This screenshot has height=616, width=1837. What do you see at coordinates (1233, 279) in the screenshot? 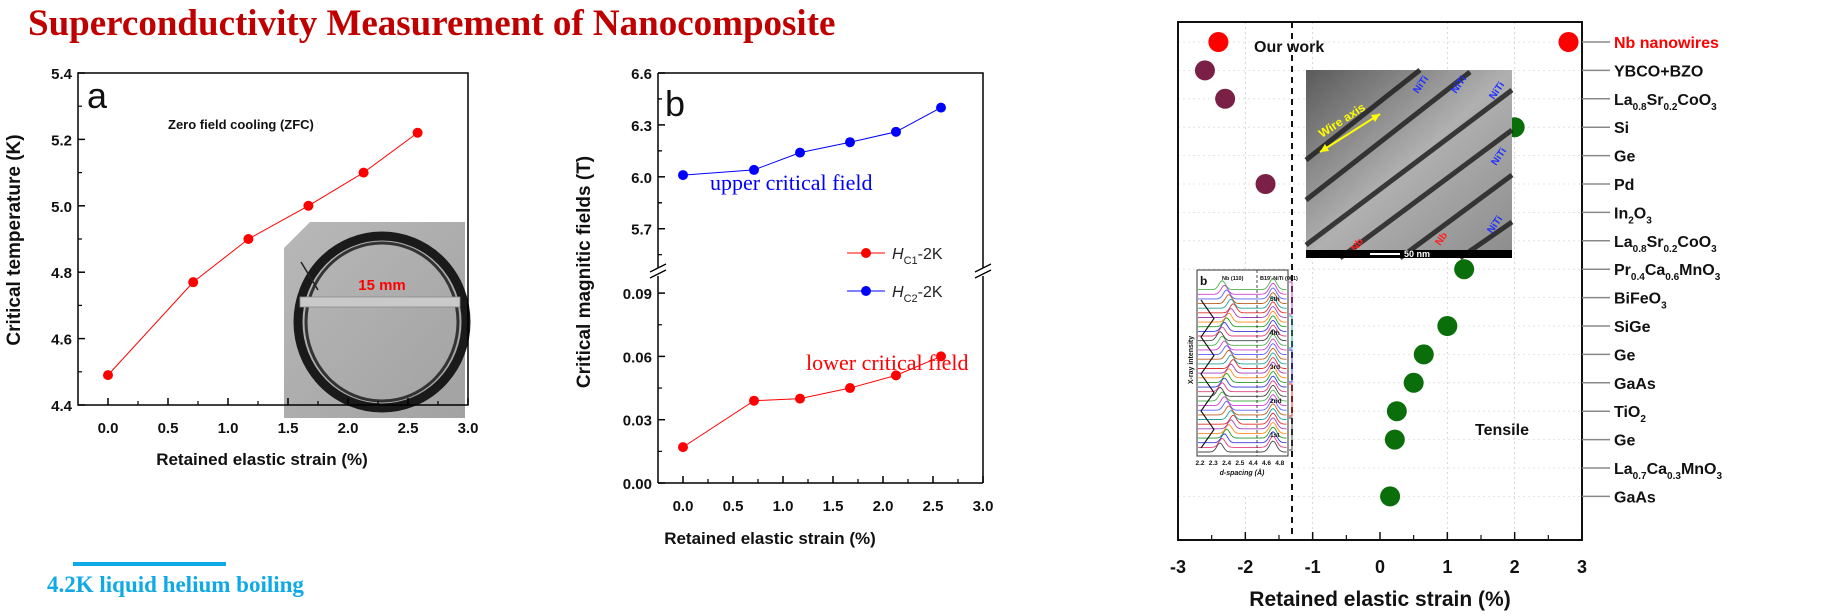
I see `xrd-peak1-label: Nb (110)` at bounding box center [1233, 279].